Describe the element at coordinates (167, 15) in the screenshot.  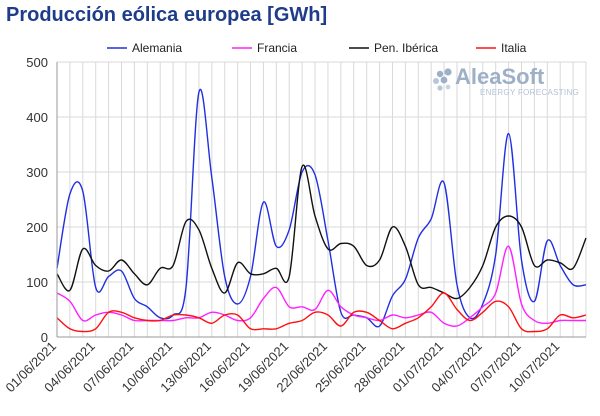
I see `chart-title: Producción eólica europea [GWh]` at that location.